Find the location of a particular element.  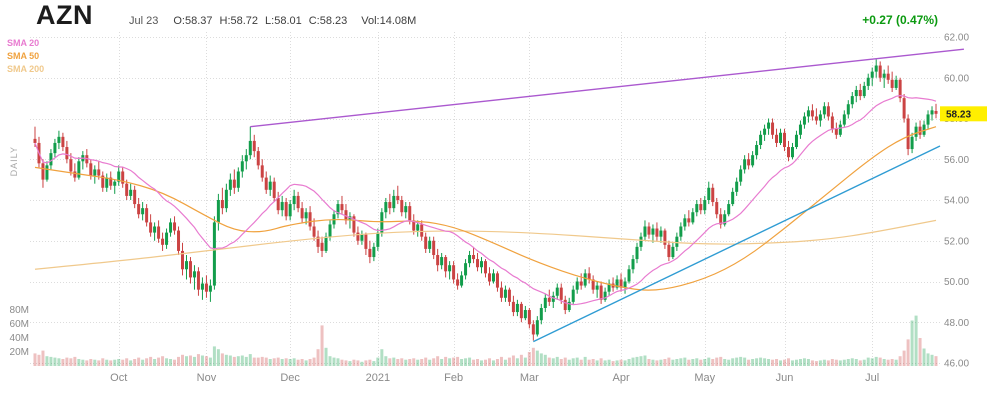

quote-close: C:58.23 is located at coordinates (328, 21).